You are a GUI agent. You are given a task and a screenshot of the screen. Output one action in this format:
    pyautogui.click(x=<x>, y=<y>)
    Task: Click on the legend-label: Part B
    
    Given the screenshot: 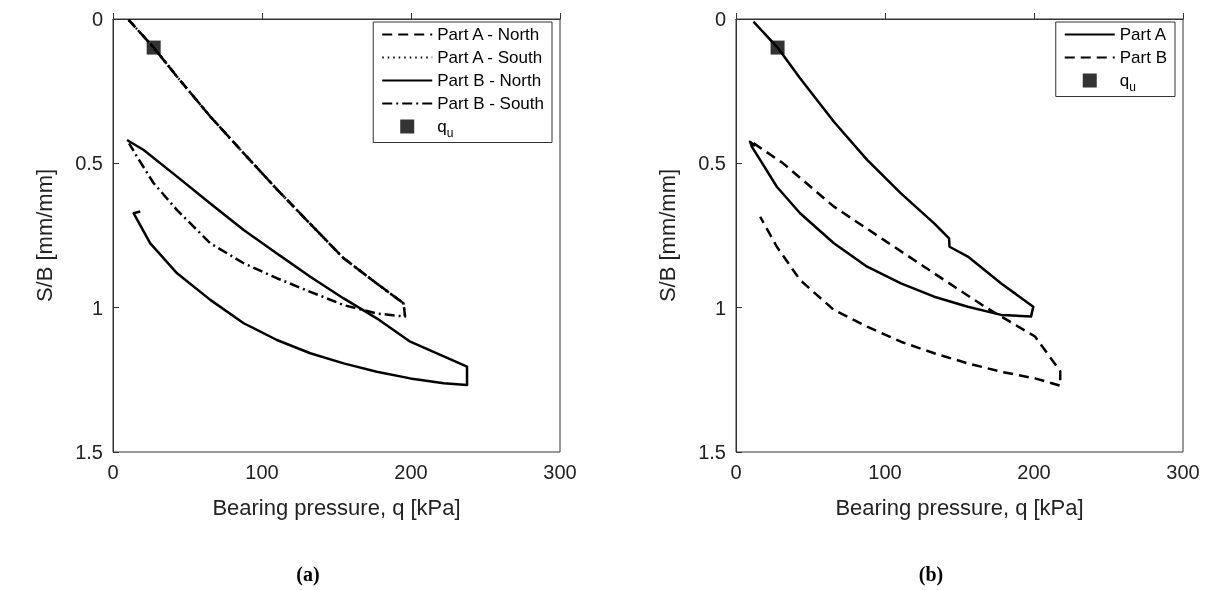 What is the action you would take?
    pyautogui.click(x=1143, y=57)
    